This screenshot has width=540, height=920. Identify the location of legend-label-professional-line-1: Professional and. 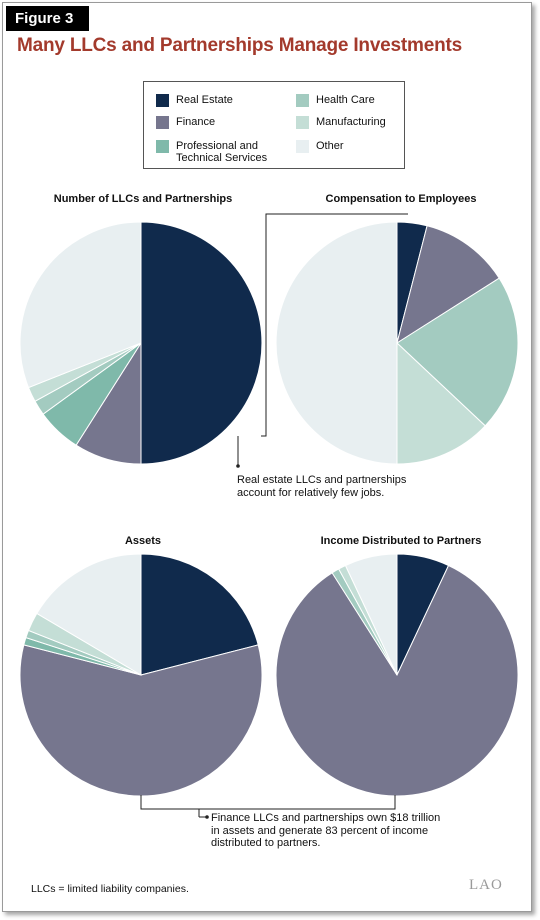
(217, 146).